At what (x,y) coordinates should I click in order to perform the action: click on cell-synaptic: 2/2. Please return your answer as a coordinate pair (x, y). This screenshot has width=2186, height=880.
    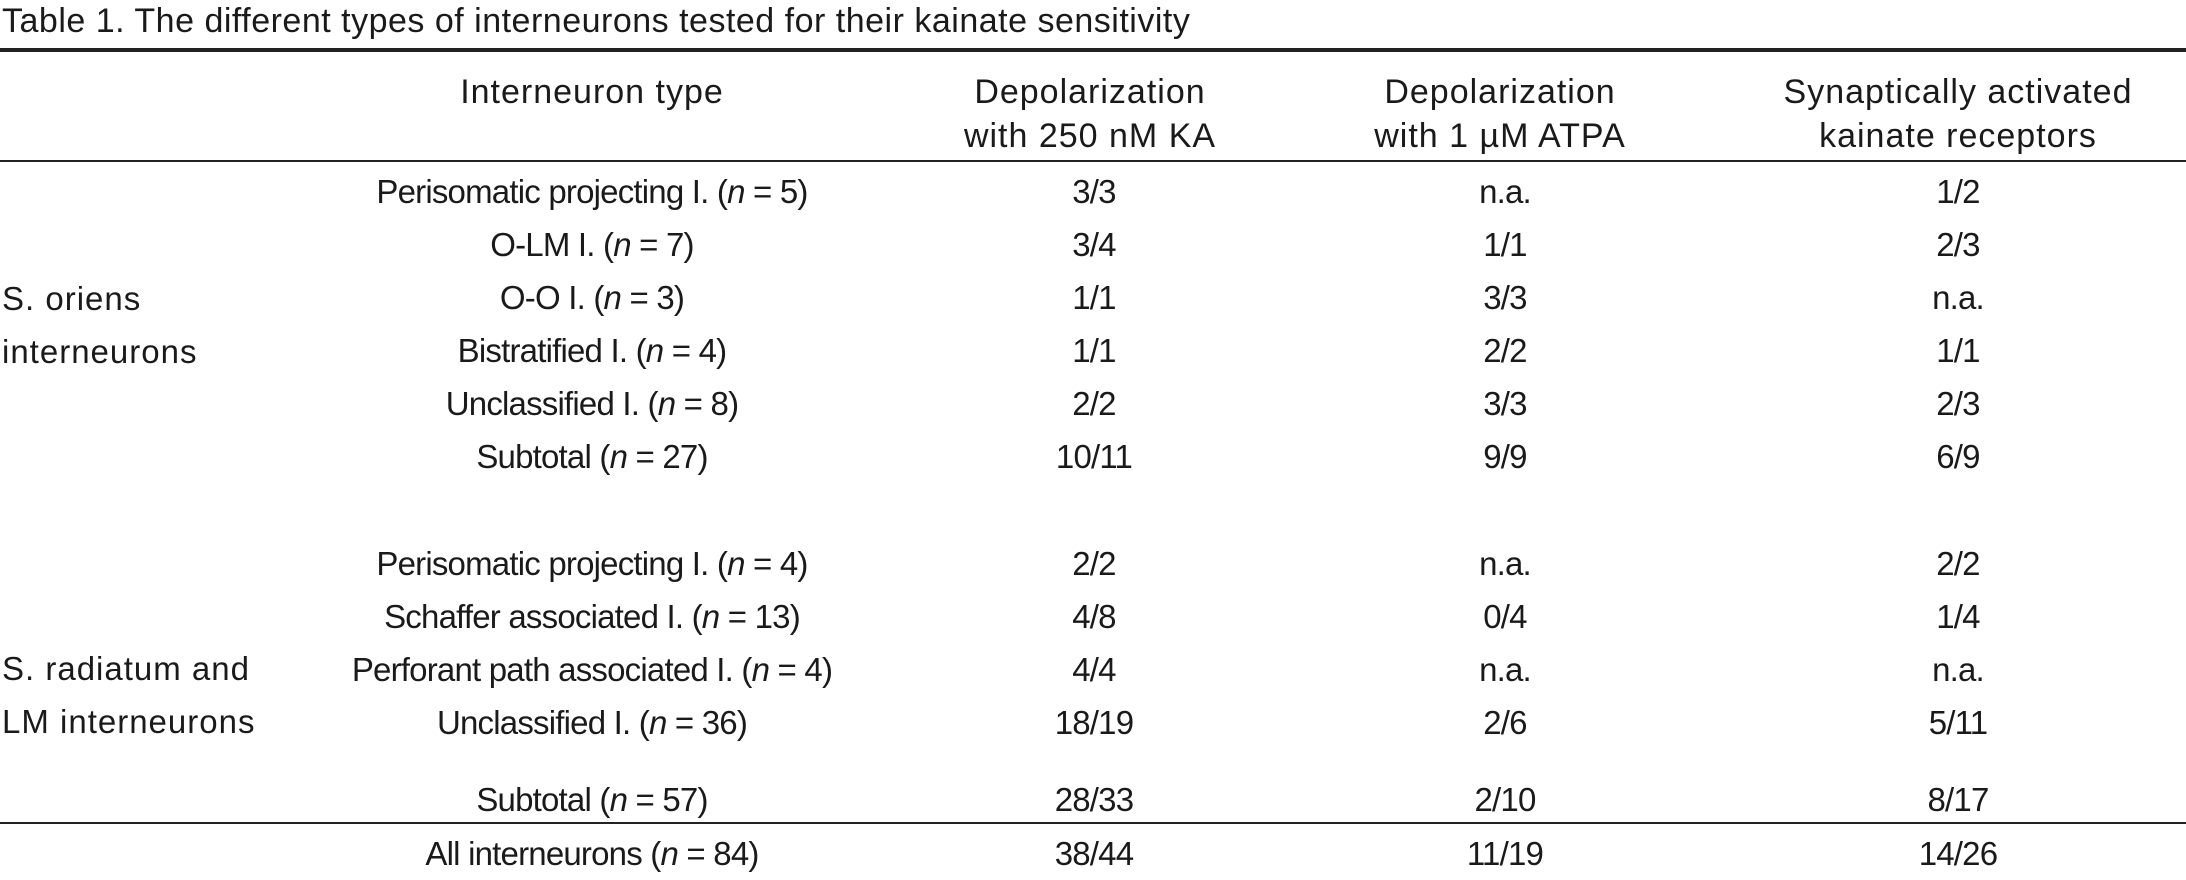
    Looking at the image, I should click on (1958, 563).